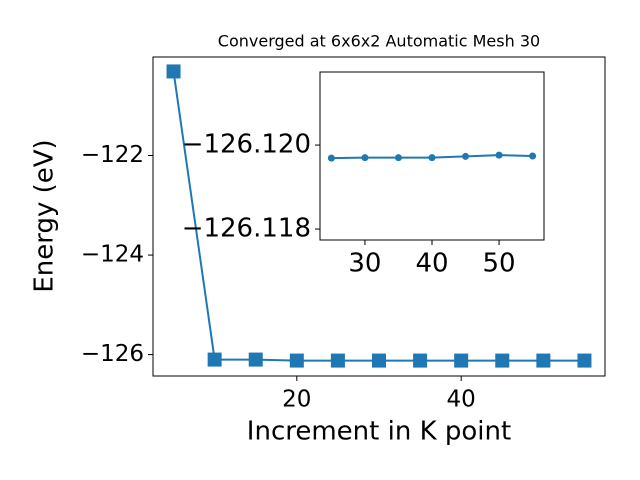 The width and height of the screenshot is (640, 480). I want to click on chart-title: Converged at 6x6x2 Automatic Mesh 30, so click(379, 41).